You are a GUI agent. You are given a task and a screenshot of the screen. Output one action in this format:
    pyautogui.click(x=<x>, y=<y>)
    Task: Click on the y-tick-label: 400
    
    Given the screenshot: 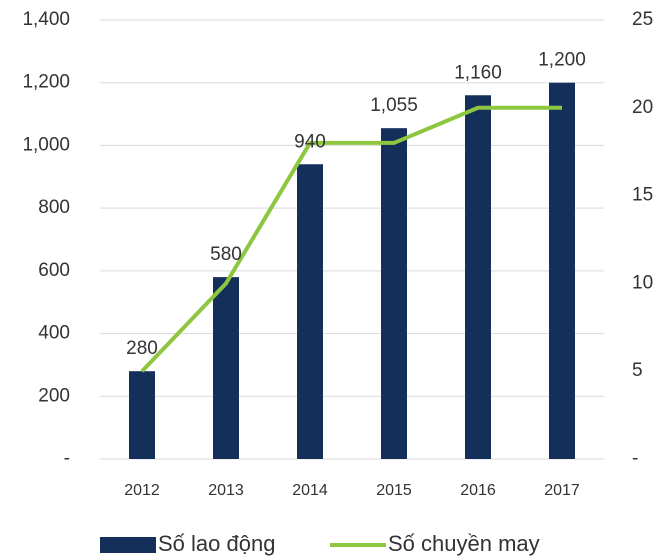 What is the action you would take?
    pyautogui.click(x=54, y=333)
    